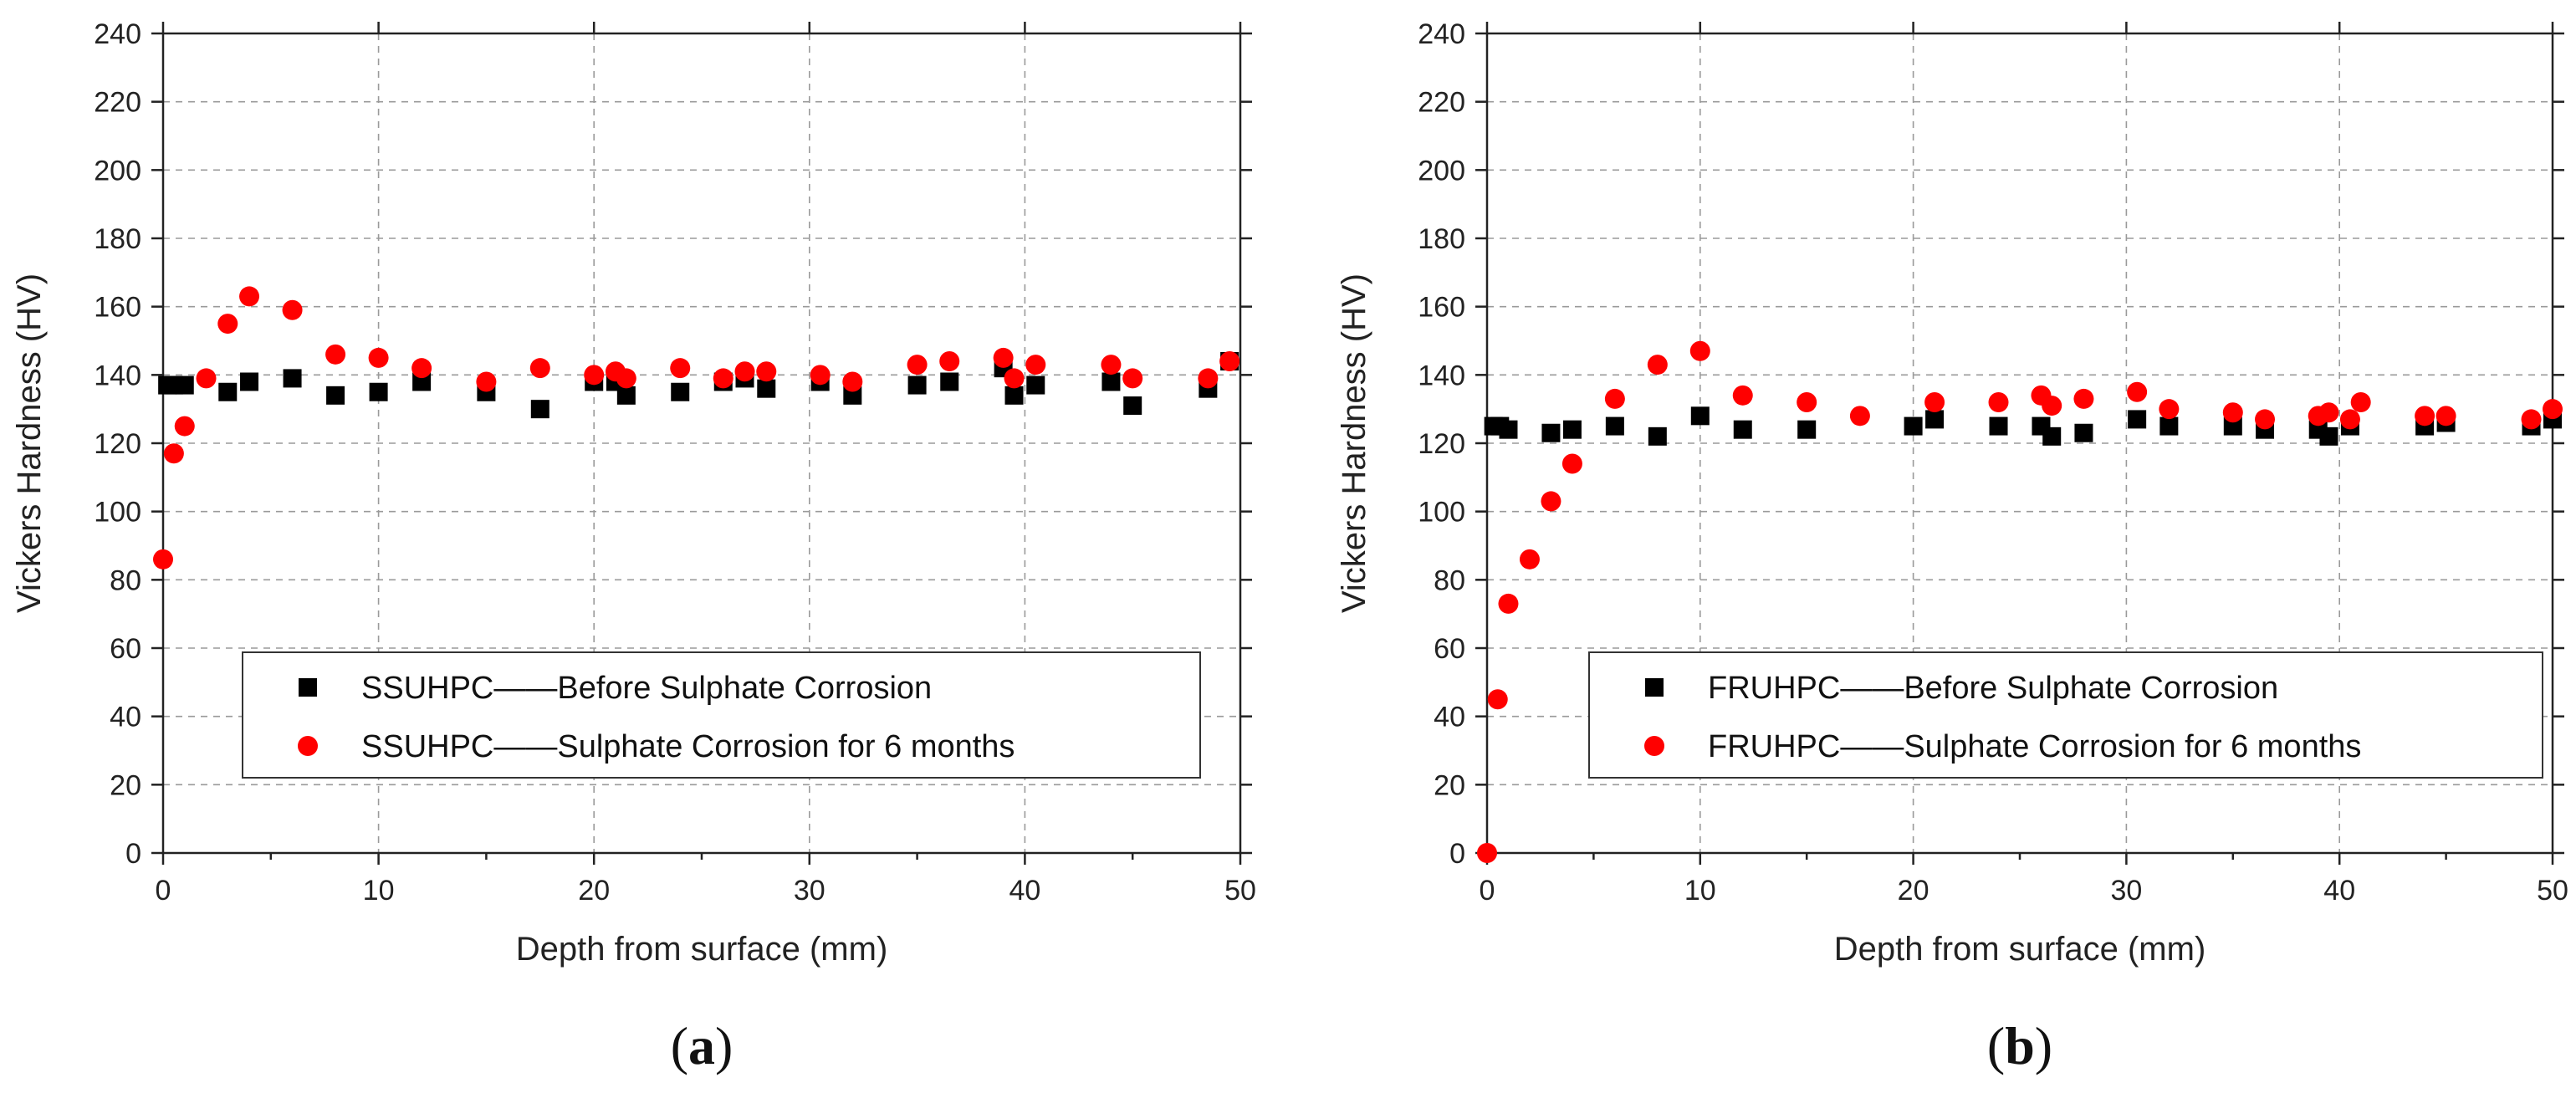  I want to click on legend-entry-label: FRUHPC——Sulphate Corrosion for 6 months, so click(2034, 746).